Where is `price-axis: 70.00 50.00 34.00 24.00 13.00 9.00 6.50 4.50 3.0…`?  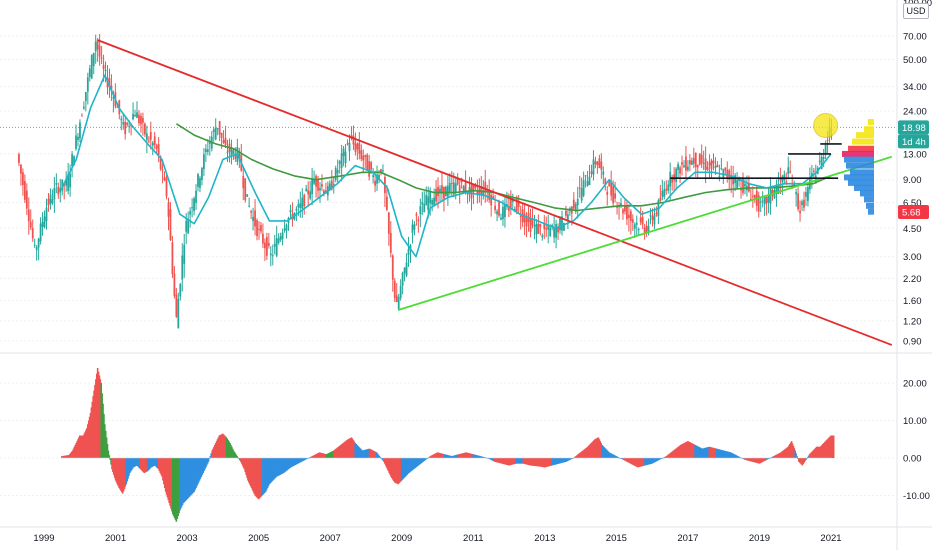
price-axis: 70.00 50.00 34.00 24.00 13.00 9.00 6.50 4.50 3.0… is located at coordinates (915, 190).